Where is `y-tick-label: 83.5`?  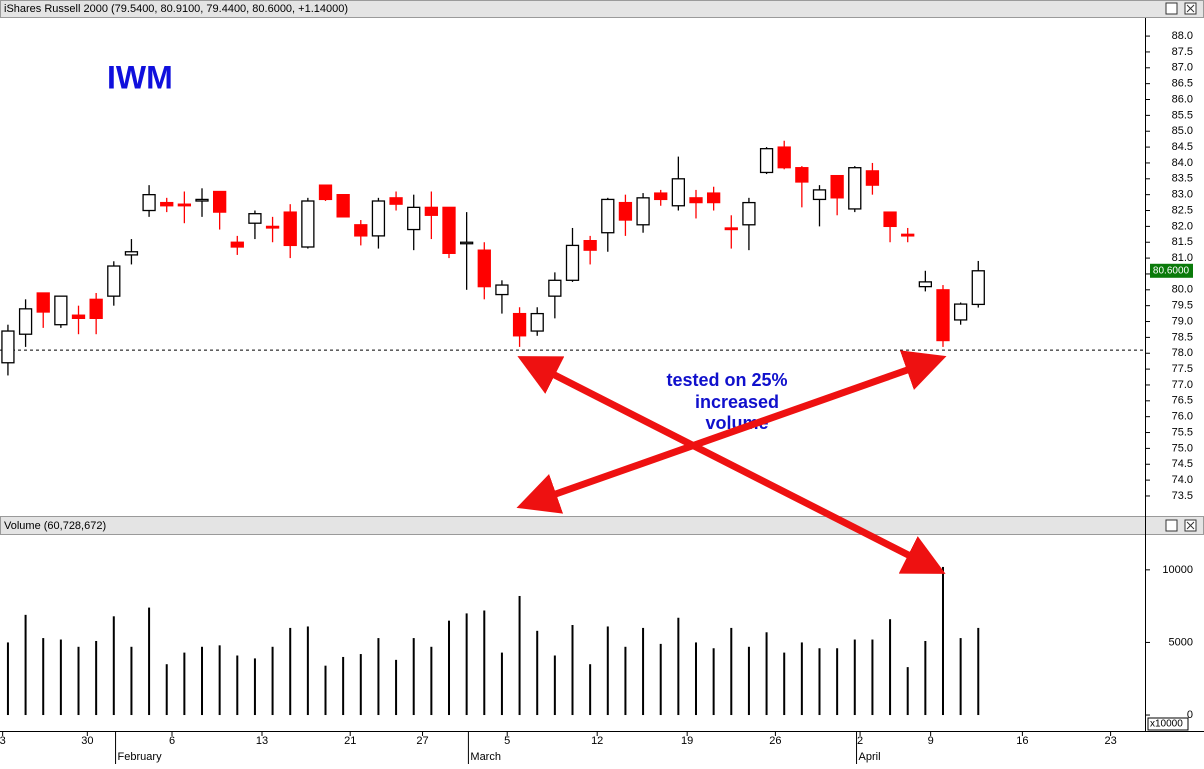
y-tick-label: 83.5 is located at coordinates (1182, 179).